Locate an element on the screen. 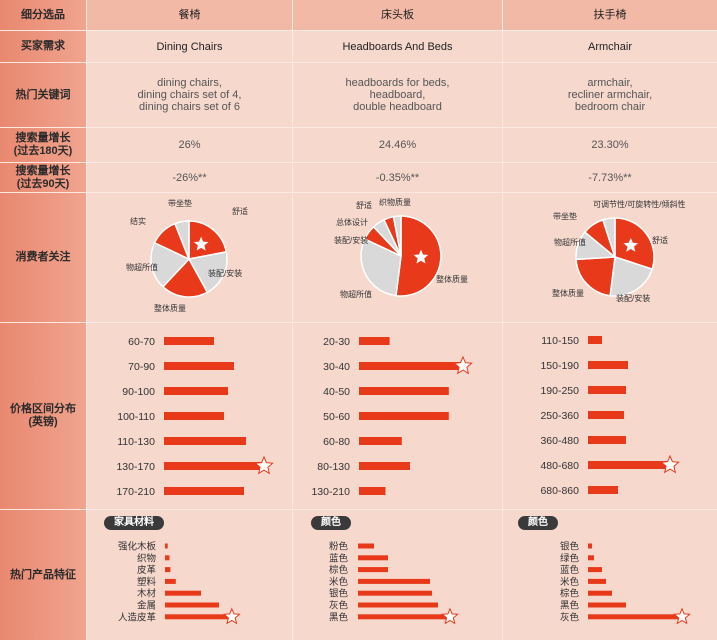  demand-armchair: Armchair is located at coordinates (609, 46).